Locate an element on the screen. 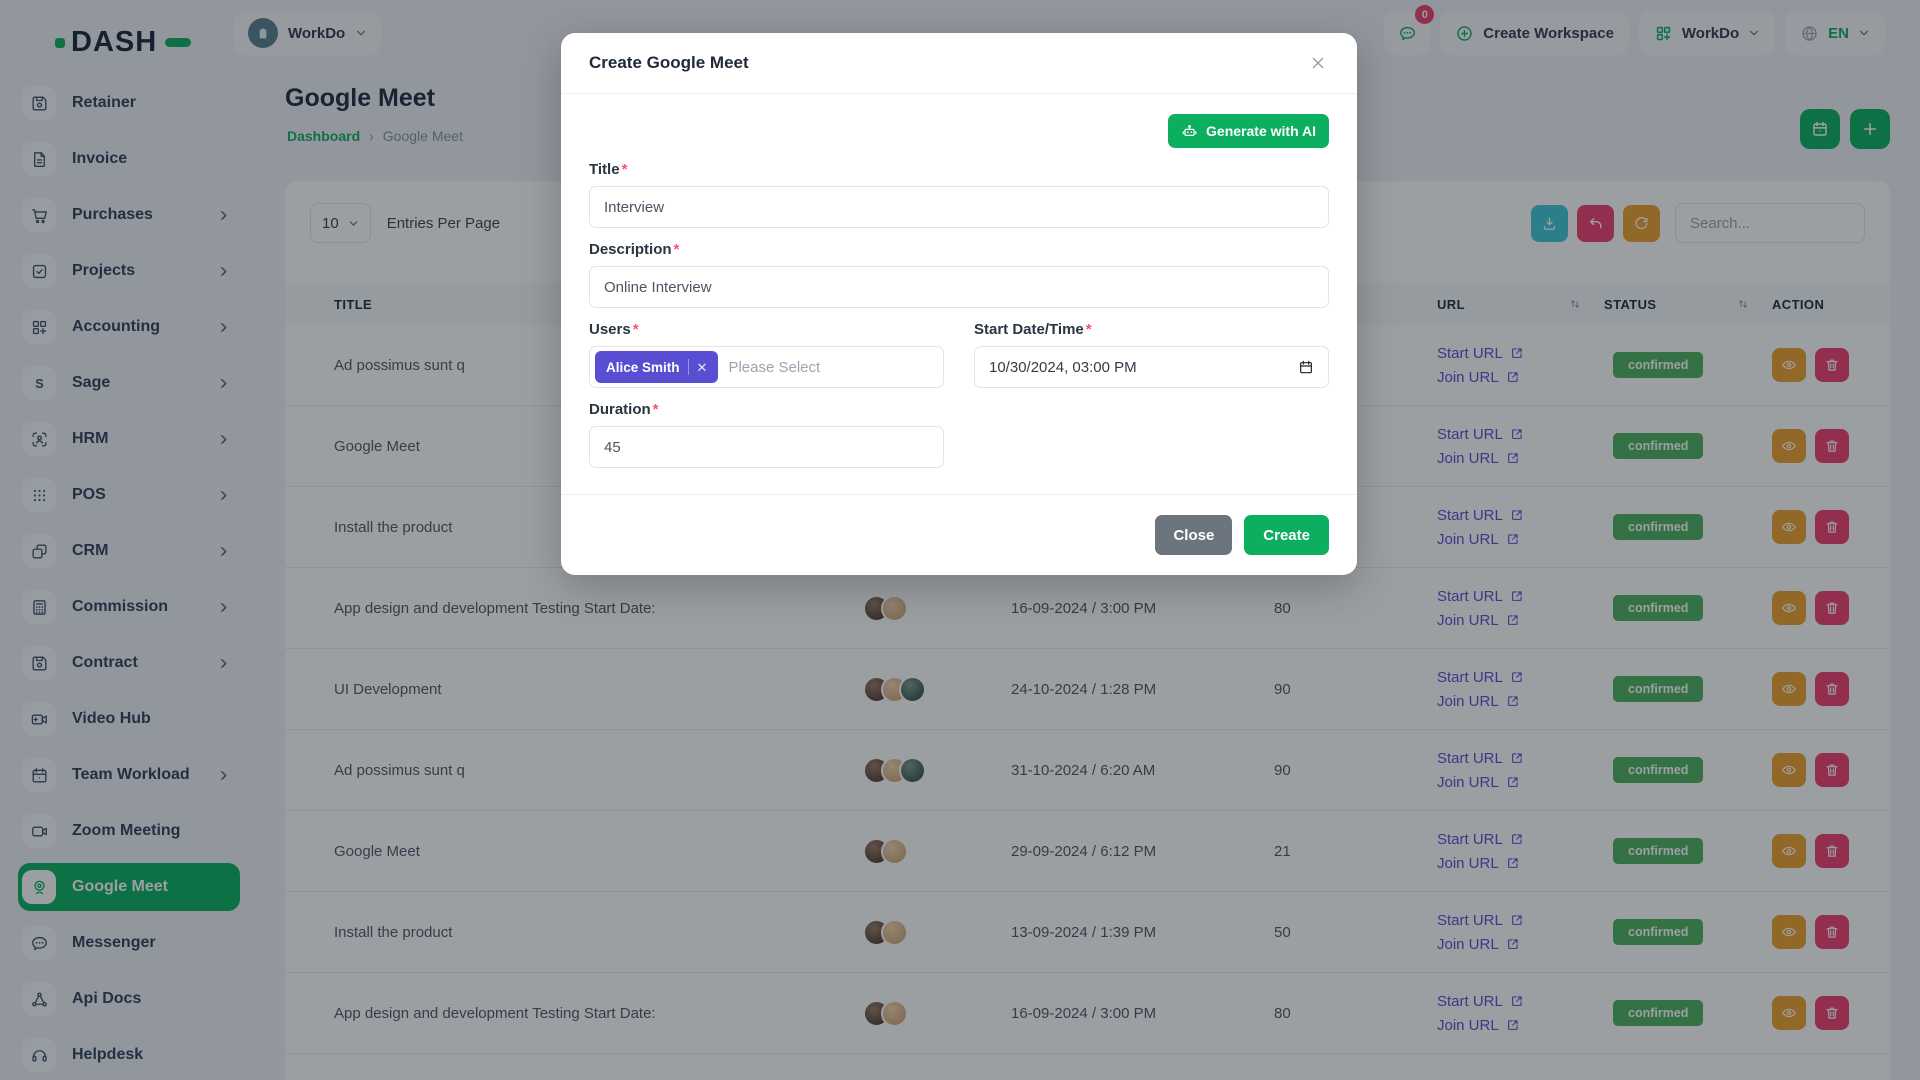  sidebar-item-retainer: Retainer is located at coordinates (129, 103).